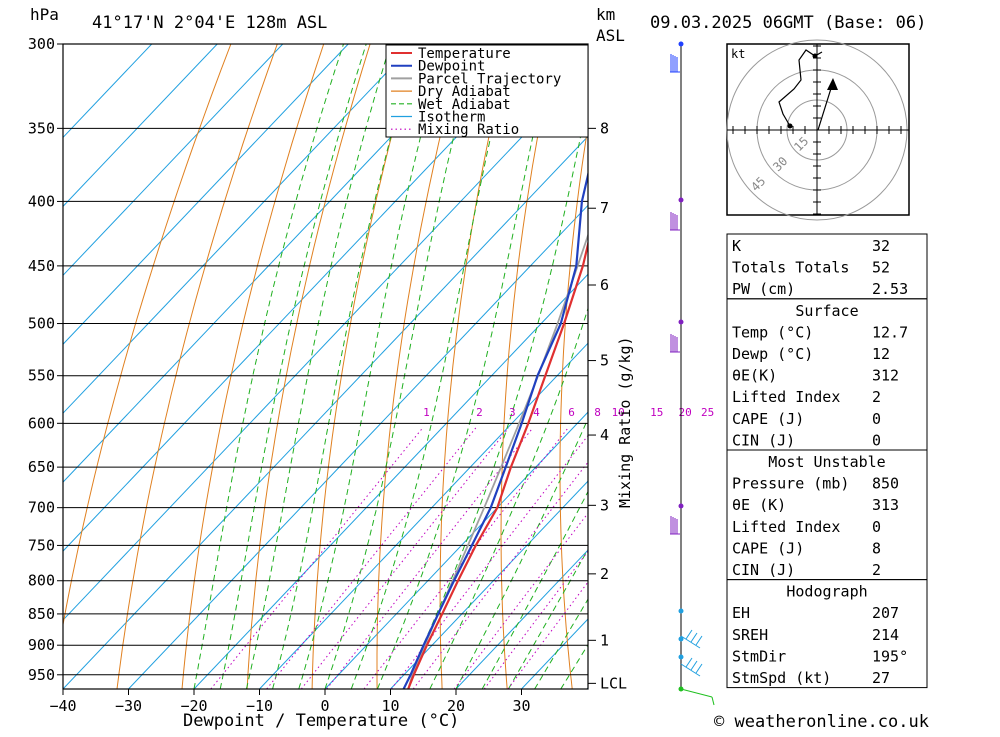 This screenshot has height=737, width=1000. Describe the element at coordinates (571, 412) in the screenshot. I see `mixing-ratio-label: 6` at that location.